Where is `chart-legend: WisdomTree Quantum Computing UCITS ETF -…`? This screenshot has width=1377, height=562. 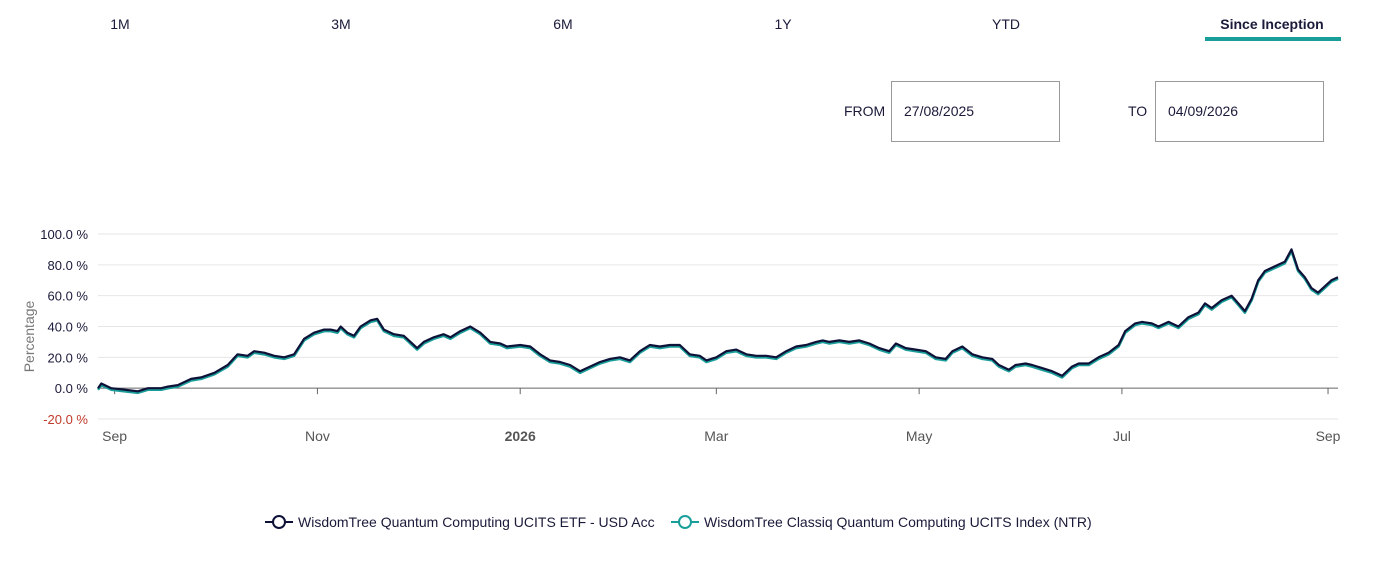 chart-legend: WisdomTree Quantum Computing UCITS ETF -… is located at coordinates (688, 524).